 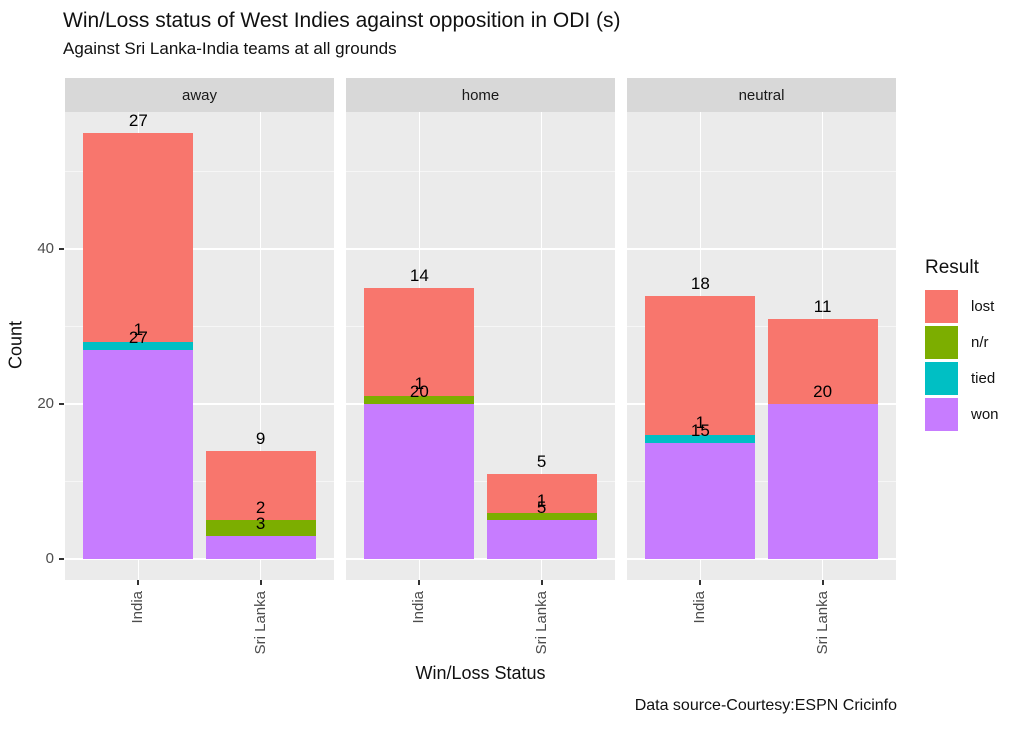 What do you see at coordinates (541, 461) in the screenshot?
I see `bar-value-label: 5` at bounding box center [541, 461].